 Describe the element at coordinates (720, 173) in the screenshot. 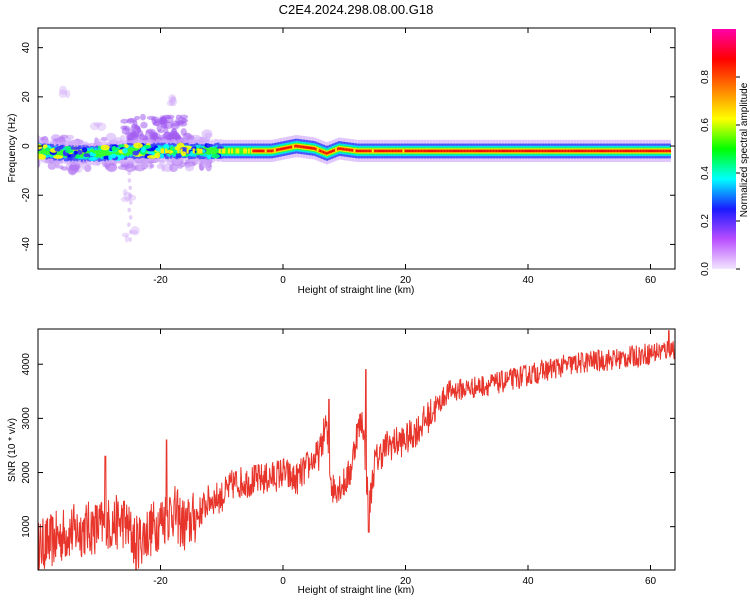

I see `colorbar-ticks: 0.0 0.2 0.4 0.6 0.8` at that location.